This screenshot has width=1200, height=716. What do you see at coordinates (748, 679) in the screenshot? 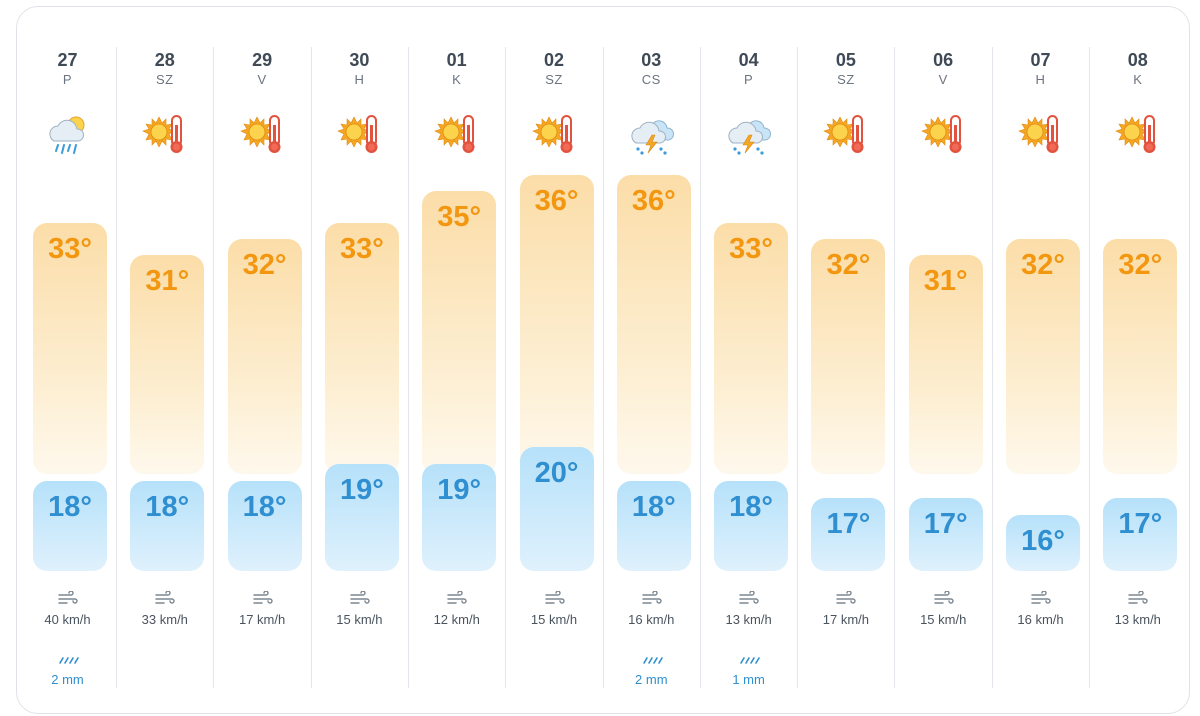
I see `rain-amount: 1 mm` at bounding box center [748, 679].